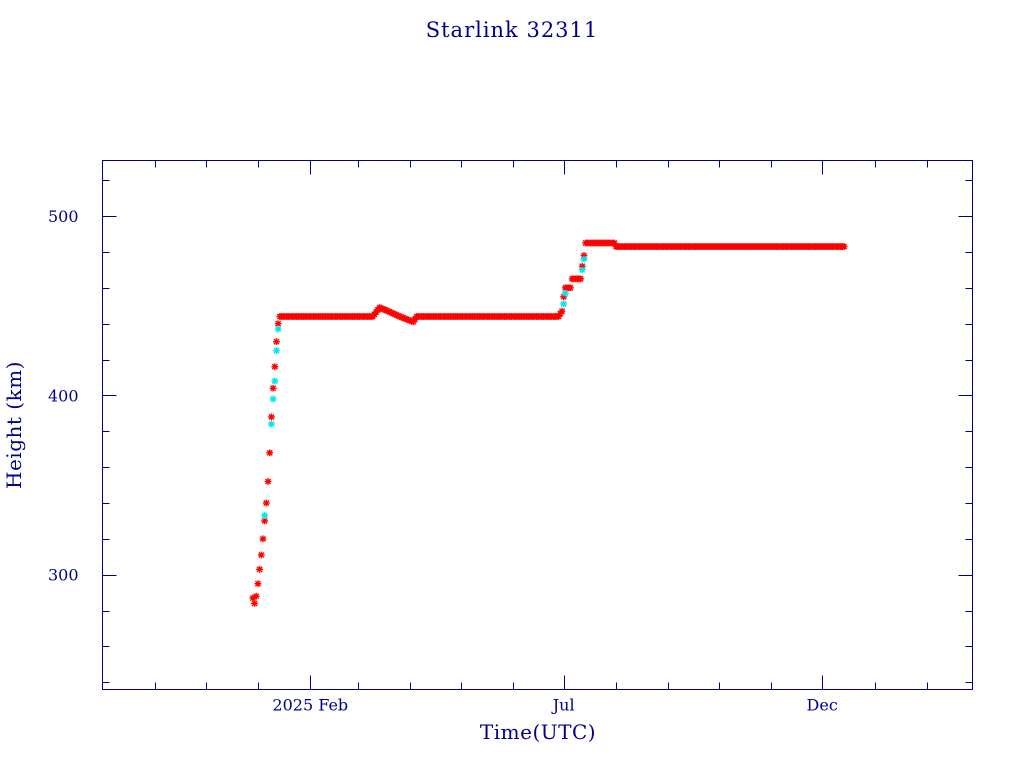 The height and width of the screenshot is (768, 1024). What do you see at coordinates (512, 30) in the screenshot?
I see `chart-title: Starlink 32311` at bounding box center [512, 30].